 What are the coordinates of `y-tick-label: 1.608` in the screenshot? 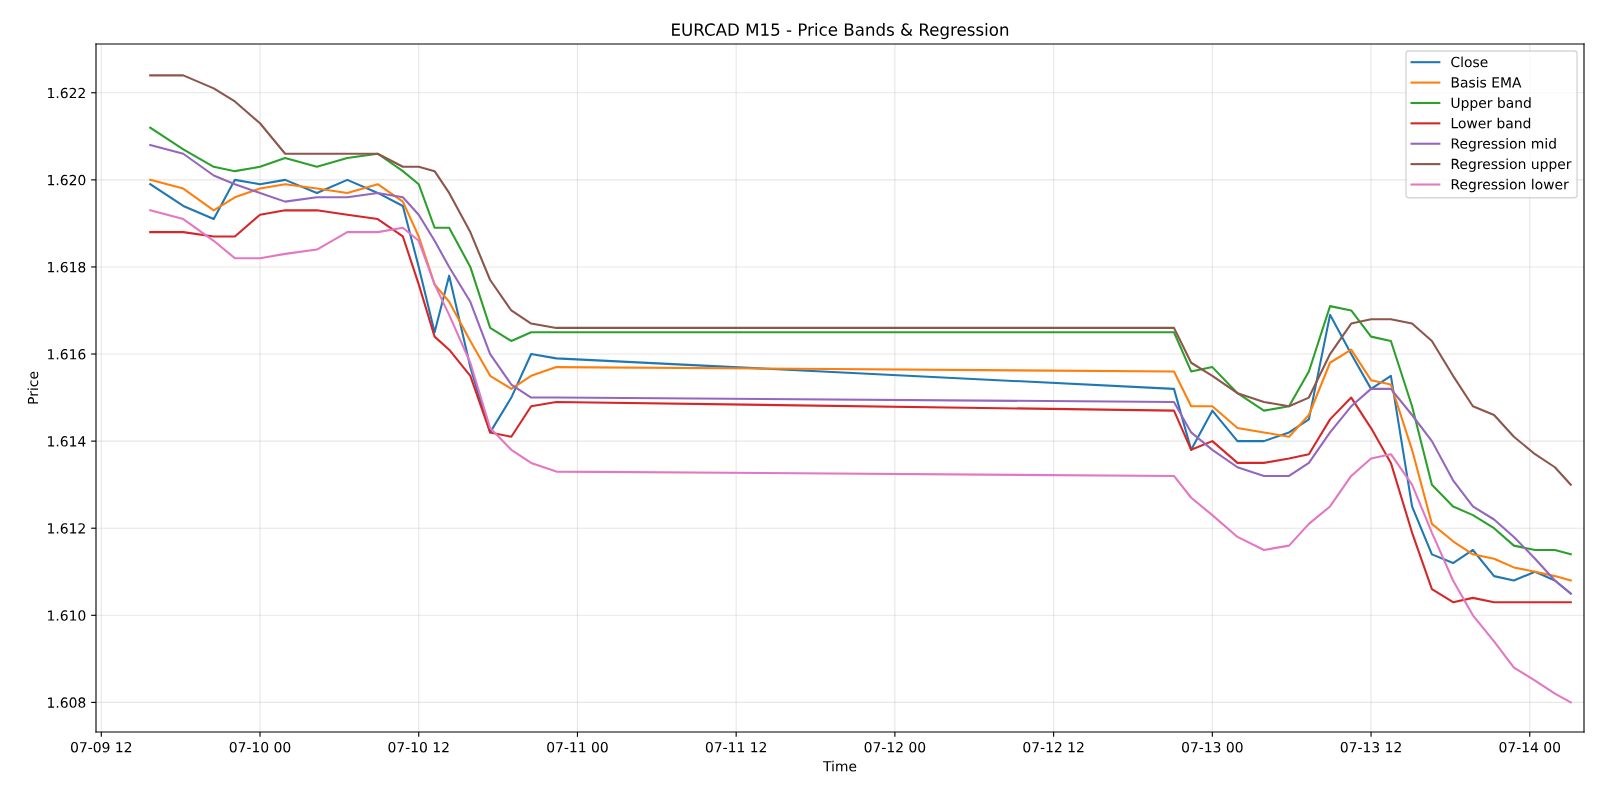 It's located at (67, 702).